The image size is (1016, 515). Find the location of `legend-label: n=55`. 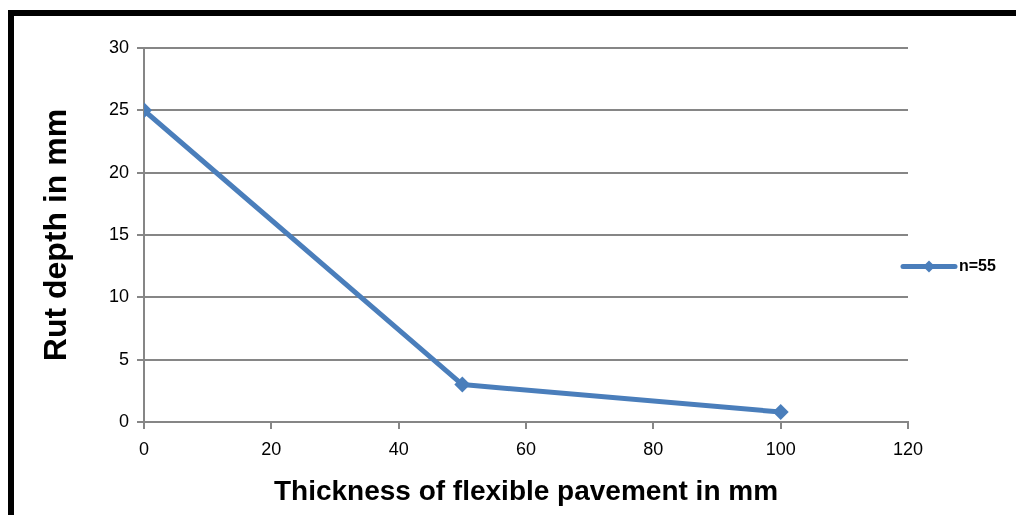

legend-label: n=55 is located at coordinates (978, 265).